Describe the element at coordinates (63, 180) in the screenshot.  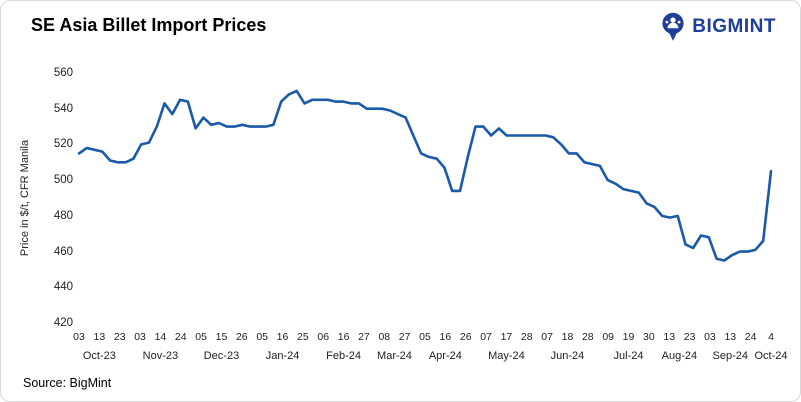
I see `y-tick-label: 500` at that location.